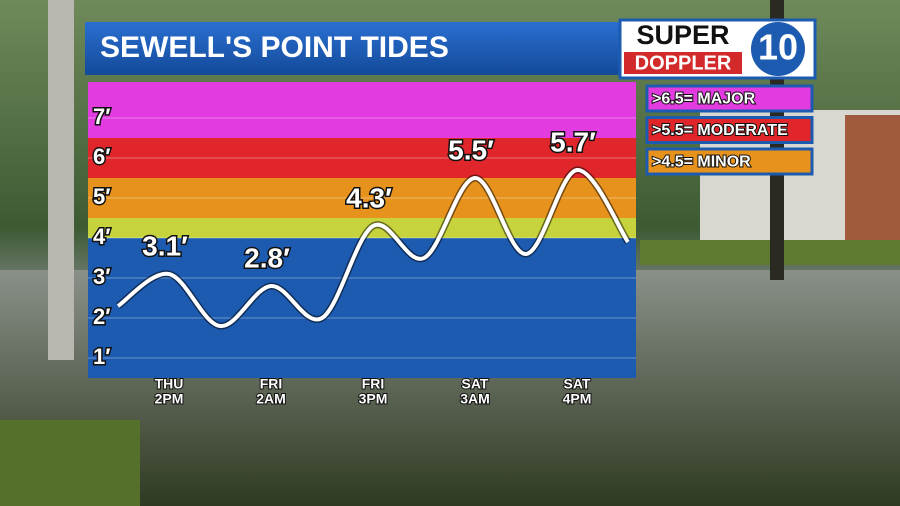 The height and width of the screenshot is (506, 900). Describe the element at coordinates (102, 116) in the screenshot. I see `y-tick-label: 7′` at that location.